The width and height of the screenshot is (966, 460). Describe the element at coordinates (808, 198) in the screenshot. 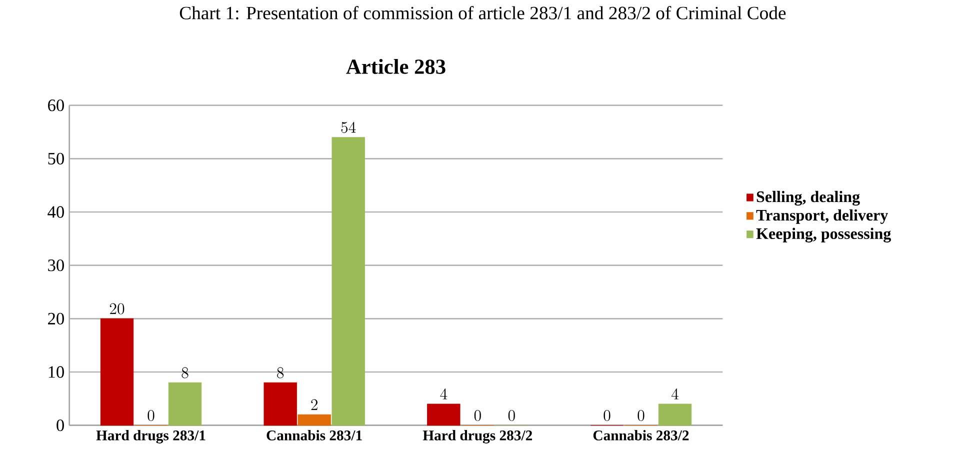

I see `legend-label: Selling, dealing` at that location.